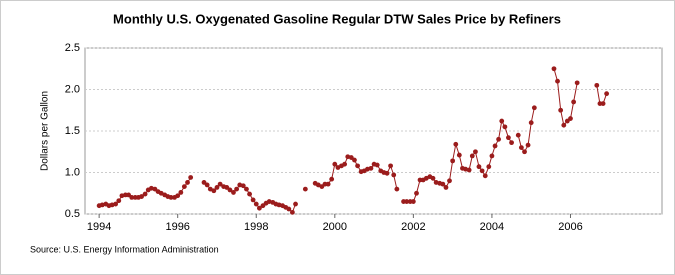  Describe the element at coordinates (413, 227) in the screenshot. I see `x-tick-label: 2002` at that location.